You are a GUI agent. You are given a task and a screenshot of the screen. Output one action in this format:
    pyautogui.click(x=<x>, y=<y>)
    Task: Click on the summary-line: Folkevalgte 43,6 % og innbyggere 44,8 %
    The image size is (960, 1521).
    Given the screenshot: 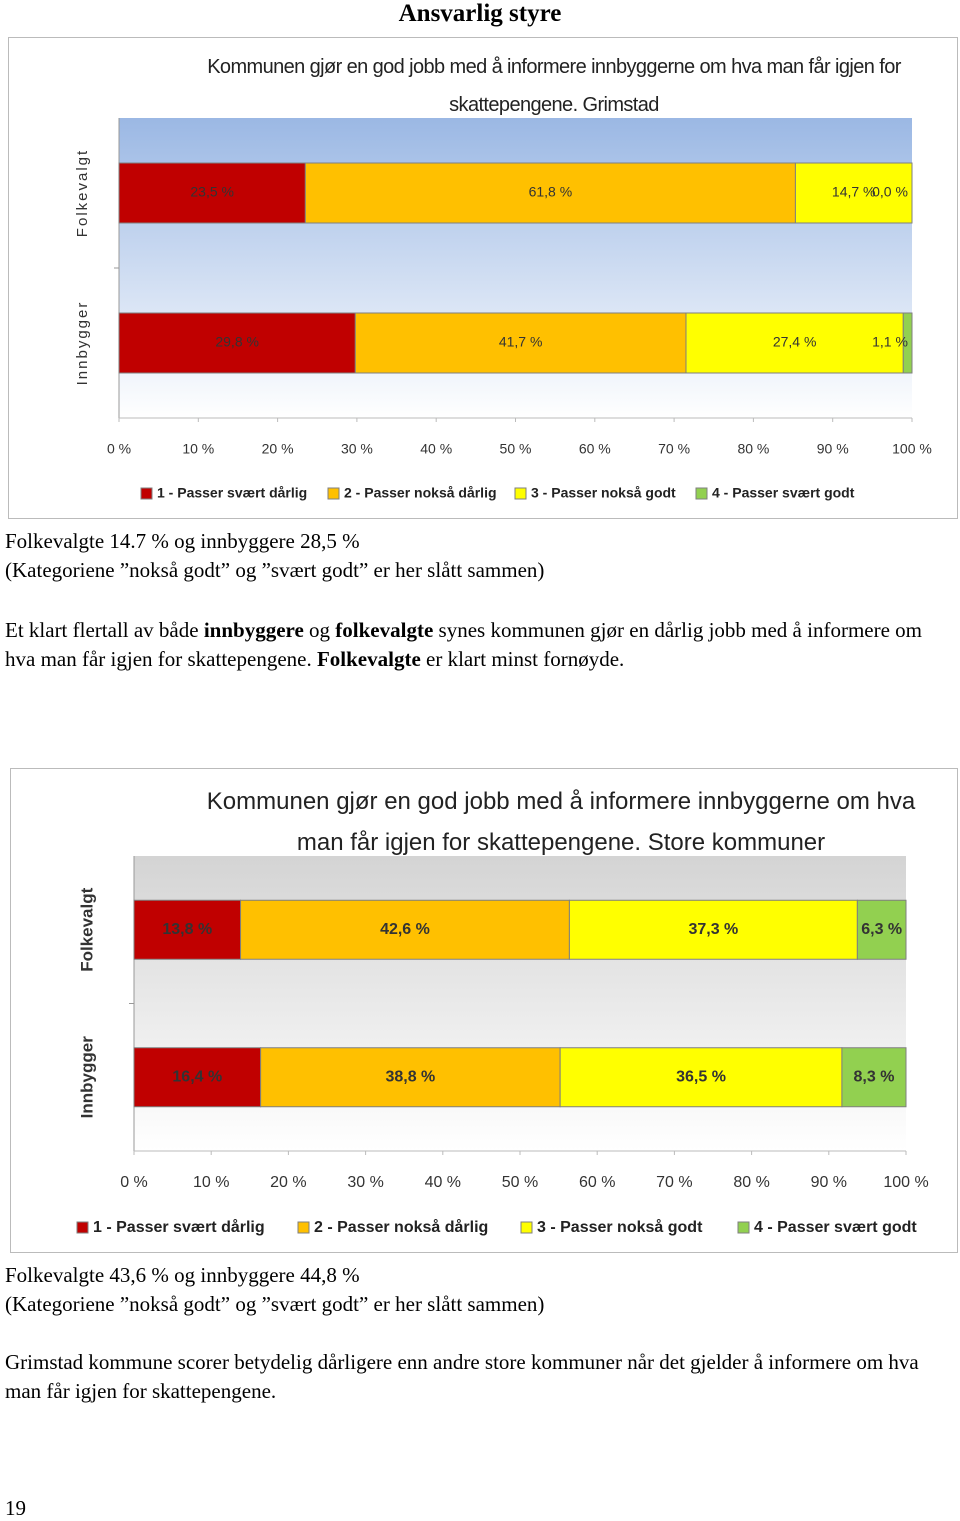 What is the action you would take?
    pyautogui.click(x=182, y=1275)
    